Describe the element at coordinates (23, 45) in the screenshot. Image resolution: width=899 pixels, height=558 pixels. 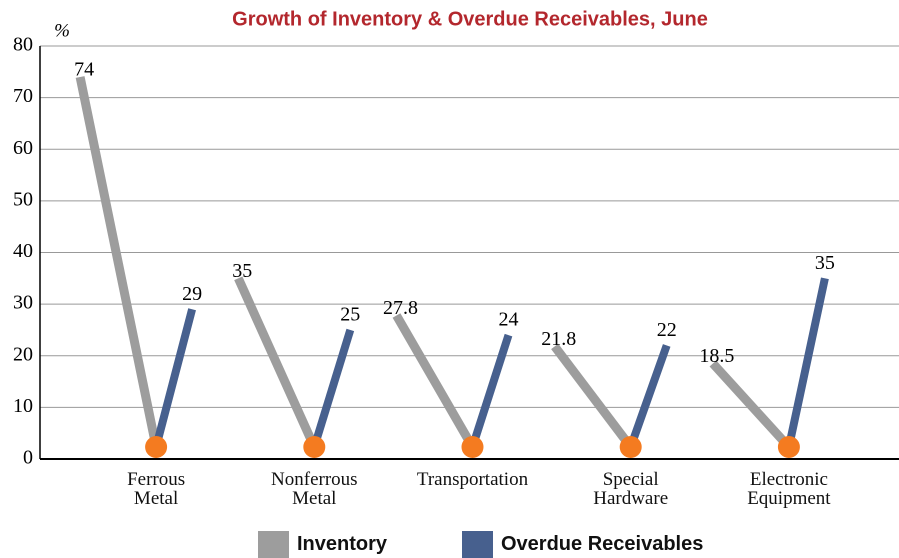
I see `y-tick-label: 80` at that location.